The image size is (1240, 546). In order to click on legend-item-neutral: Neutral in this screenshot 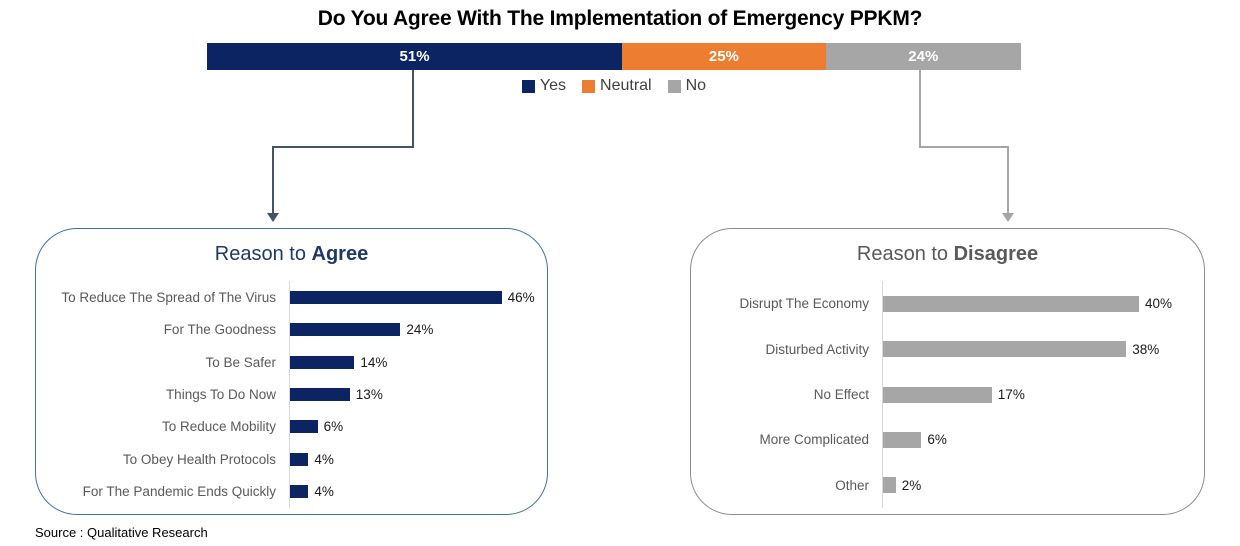, I will do `click(617, 86)`.